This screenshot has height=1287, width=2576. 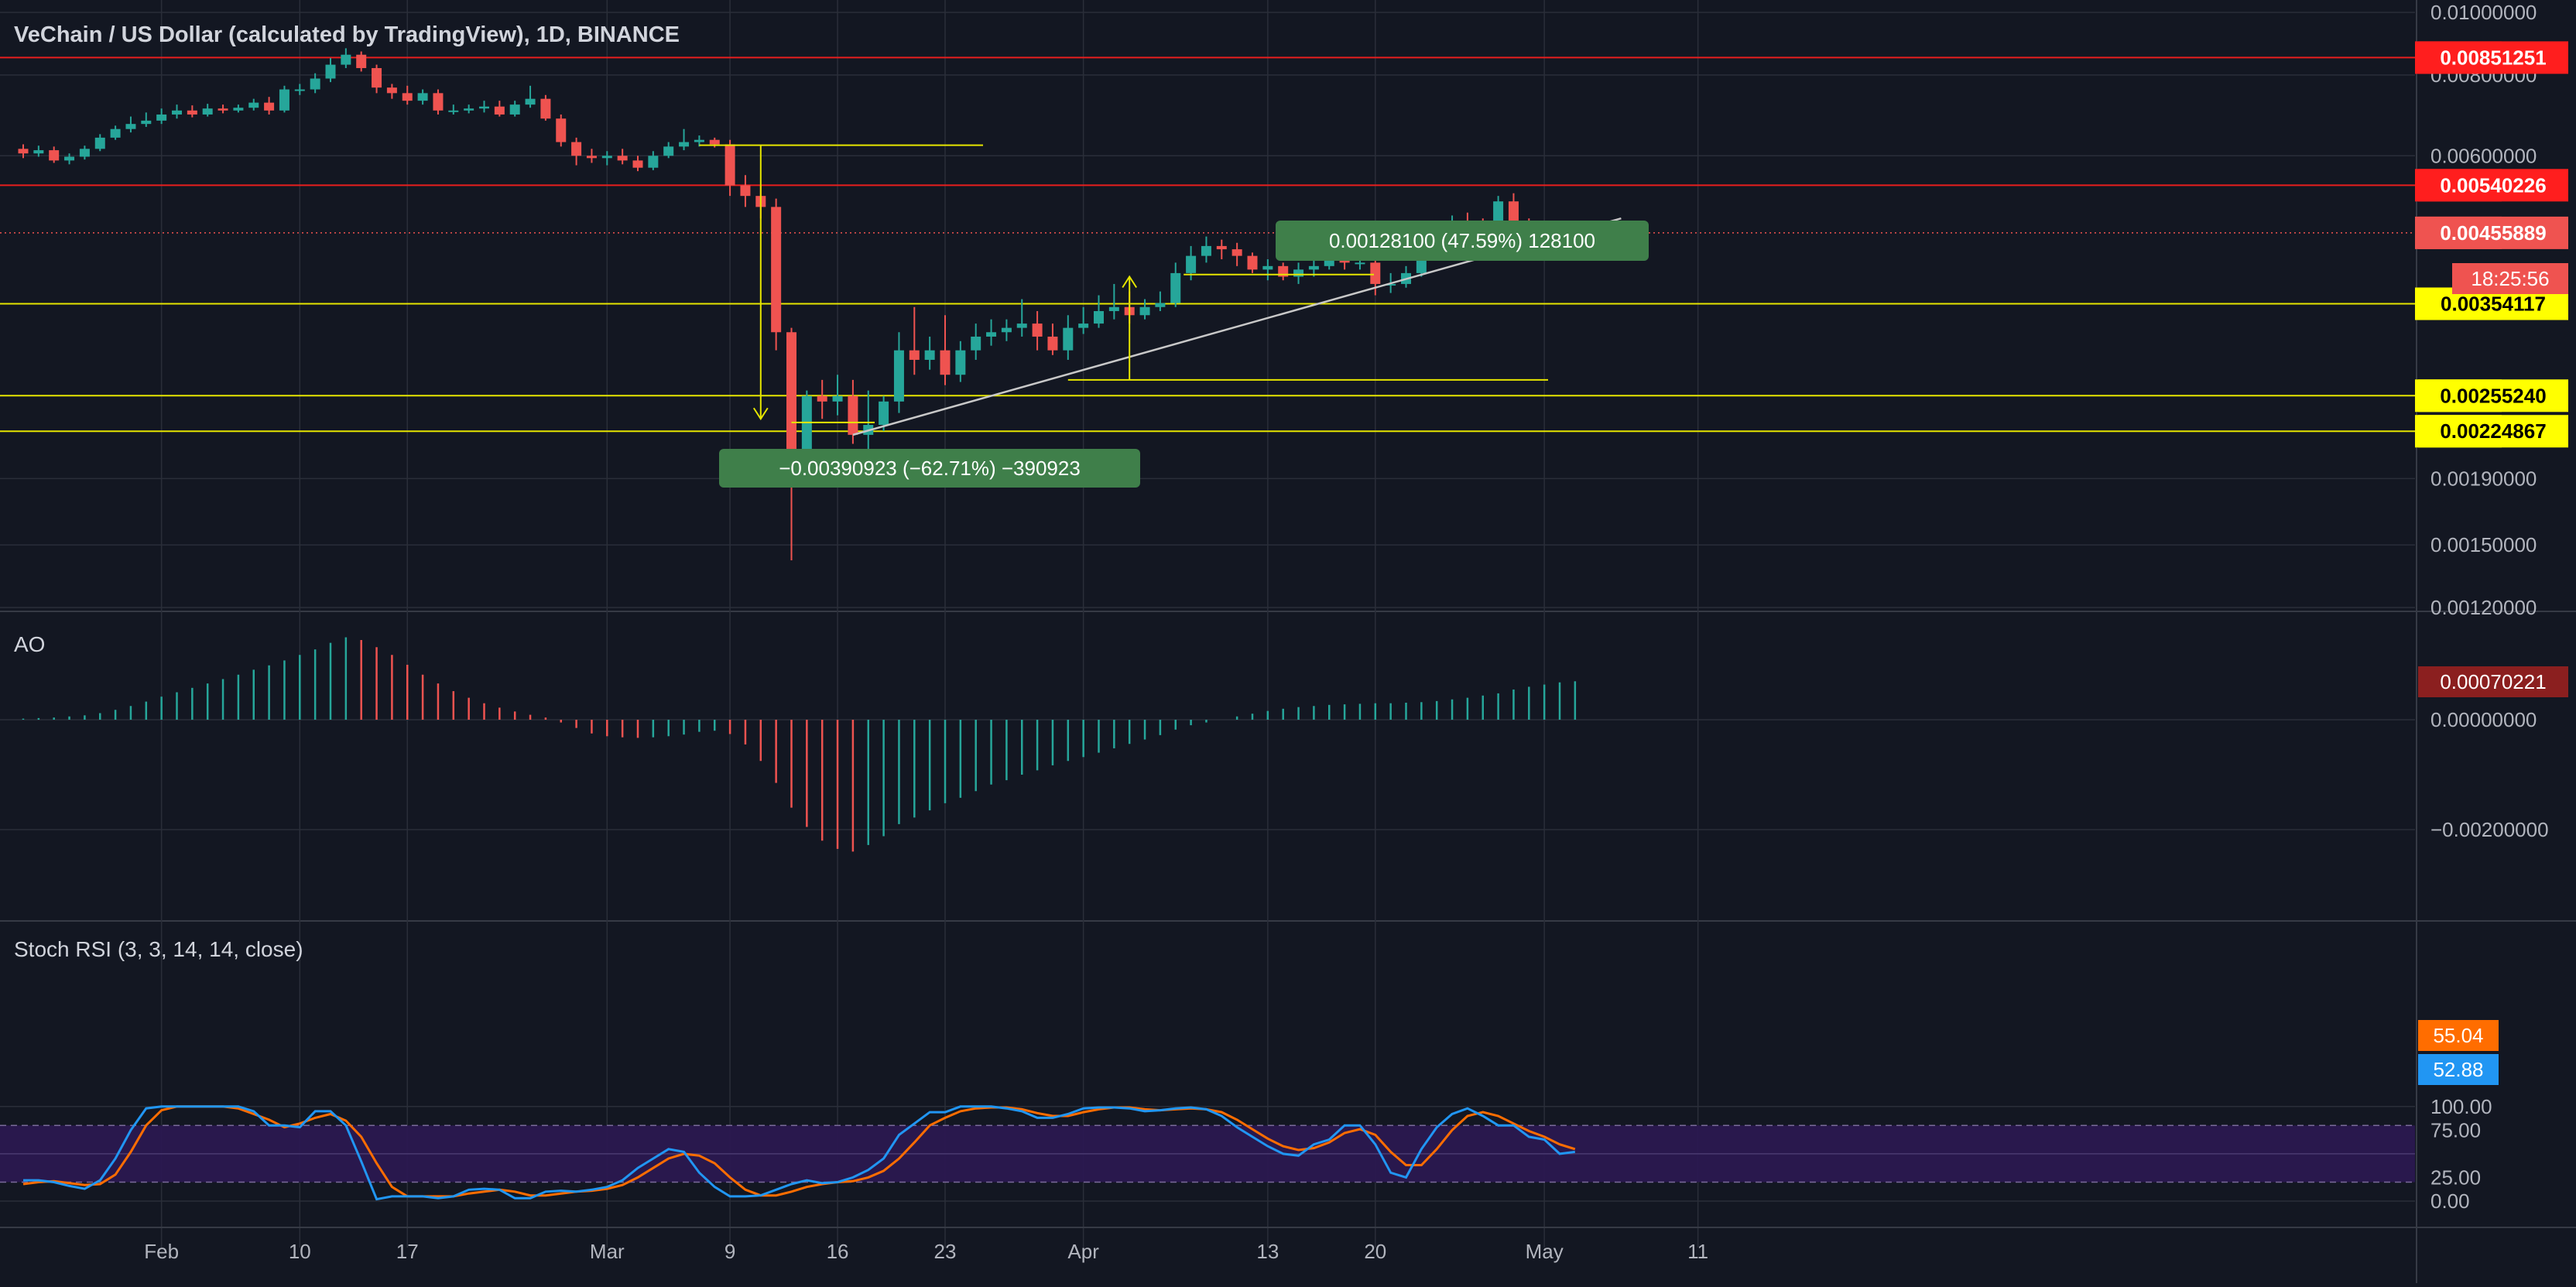 I want to click on ao-tick-label: −0.00200000, so click(x=2489, y=829).